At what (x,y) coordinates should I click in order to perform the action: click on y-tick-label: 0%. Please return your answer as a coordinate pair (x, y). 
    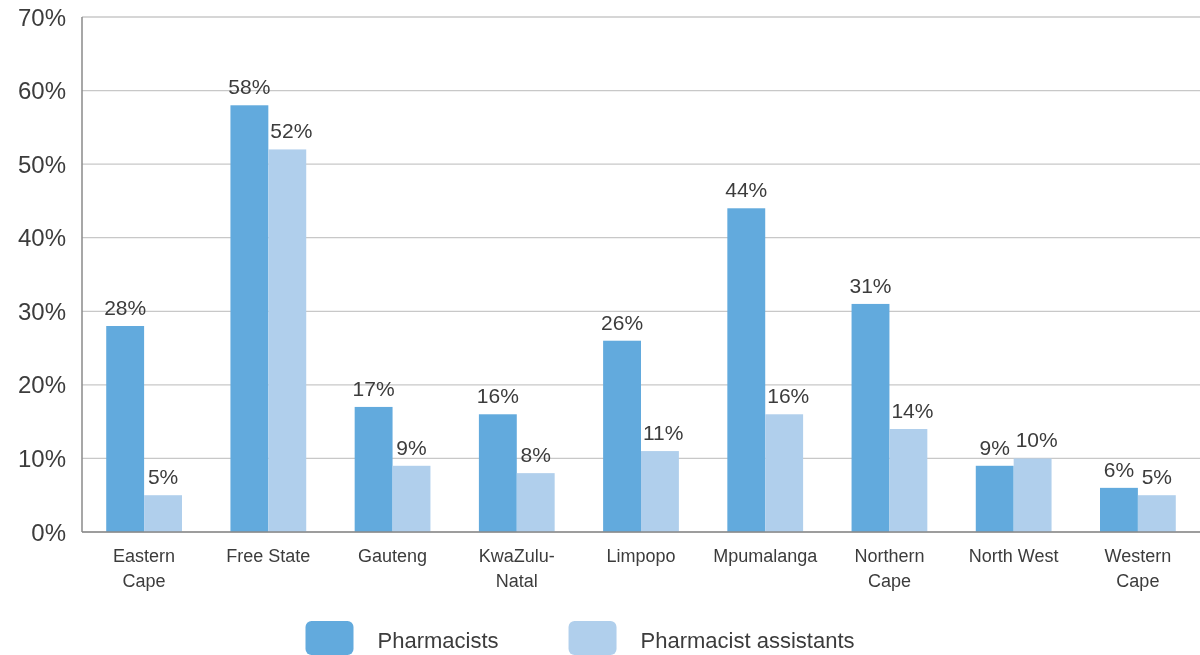
    Looking at the image, I should click on (48, 532).